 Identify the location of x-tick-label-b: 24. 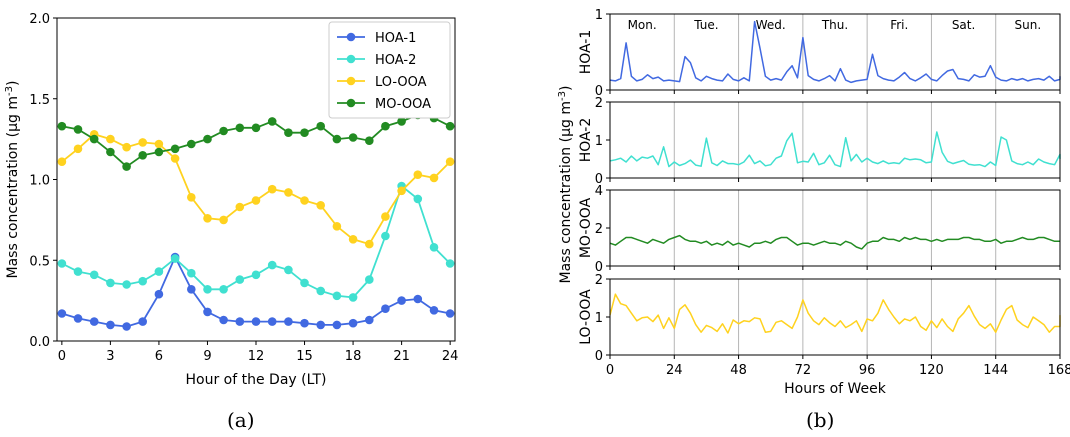
(674, 370).